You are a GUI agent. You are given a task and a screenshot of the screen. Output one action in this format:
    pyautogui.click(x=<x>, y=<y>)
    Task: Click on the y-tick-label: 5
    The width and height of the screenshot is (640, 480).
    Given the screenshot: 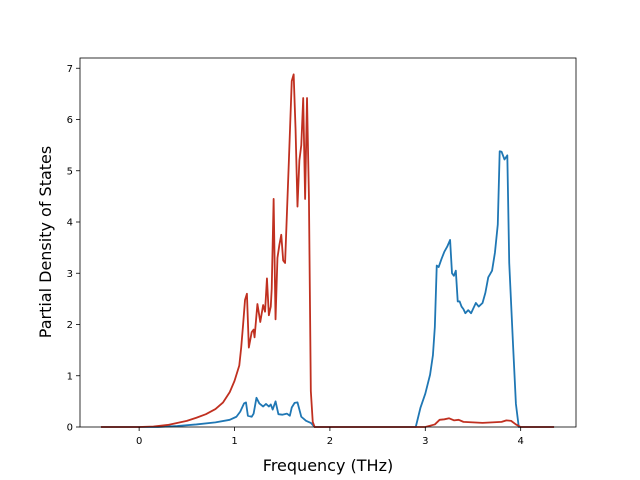 What is the action you would take?
    pyautogui.click(x=70, y=171)
    